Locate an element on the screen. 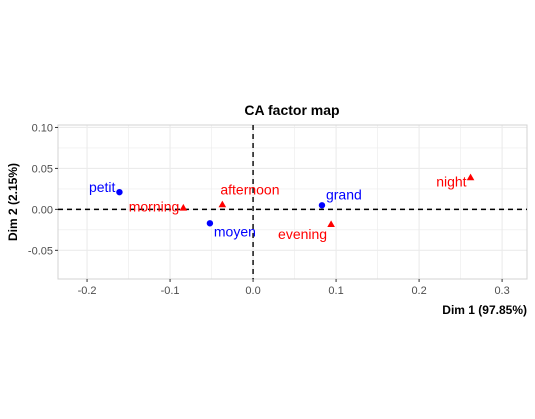 This screenshot has height=419, width=535. point-morning is located at coordinates (183, 207).